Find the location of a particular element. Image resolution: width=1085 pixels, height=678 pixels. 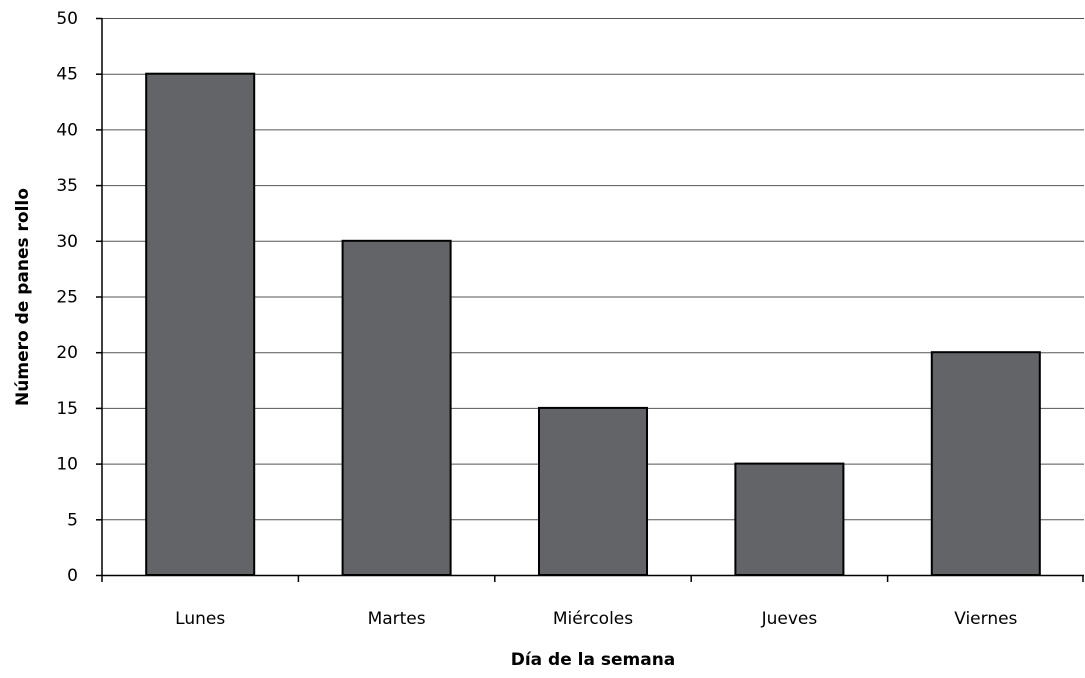

y-tick-label: 5 is located at coordinates (72, 520).